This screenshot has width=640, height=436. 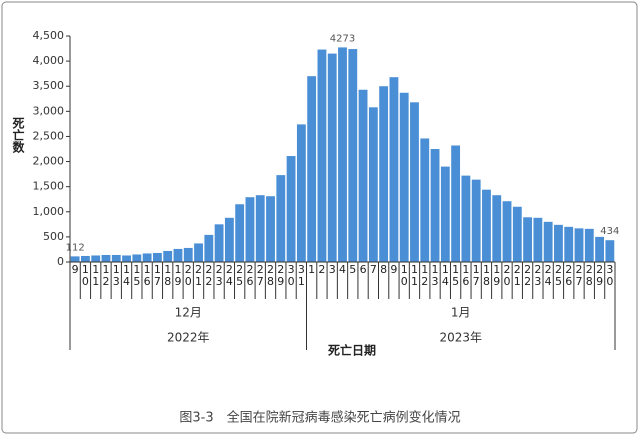 I want to click on y-tick-label: 4,000, so click(x=49, y=60).